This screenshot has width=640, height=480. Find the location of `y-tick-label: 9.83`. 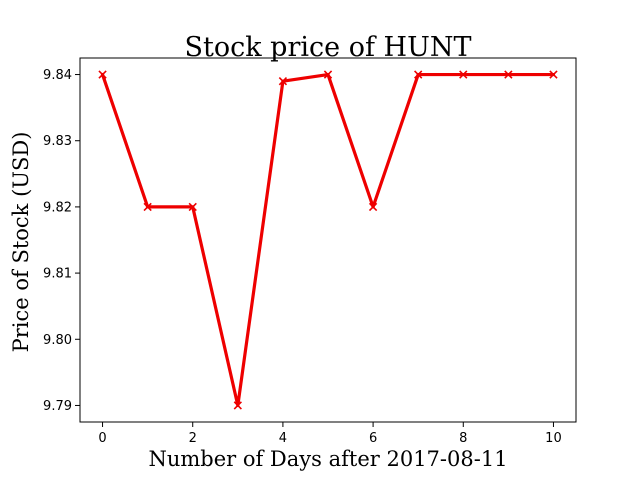

y-tick-label: 9.83 is located at coordinates (57, 141).